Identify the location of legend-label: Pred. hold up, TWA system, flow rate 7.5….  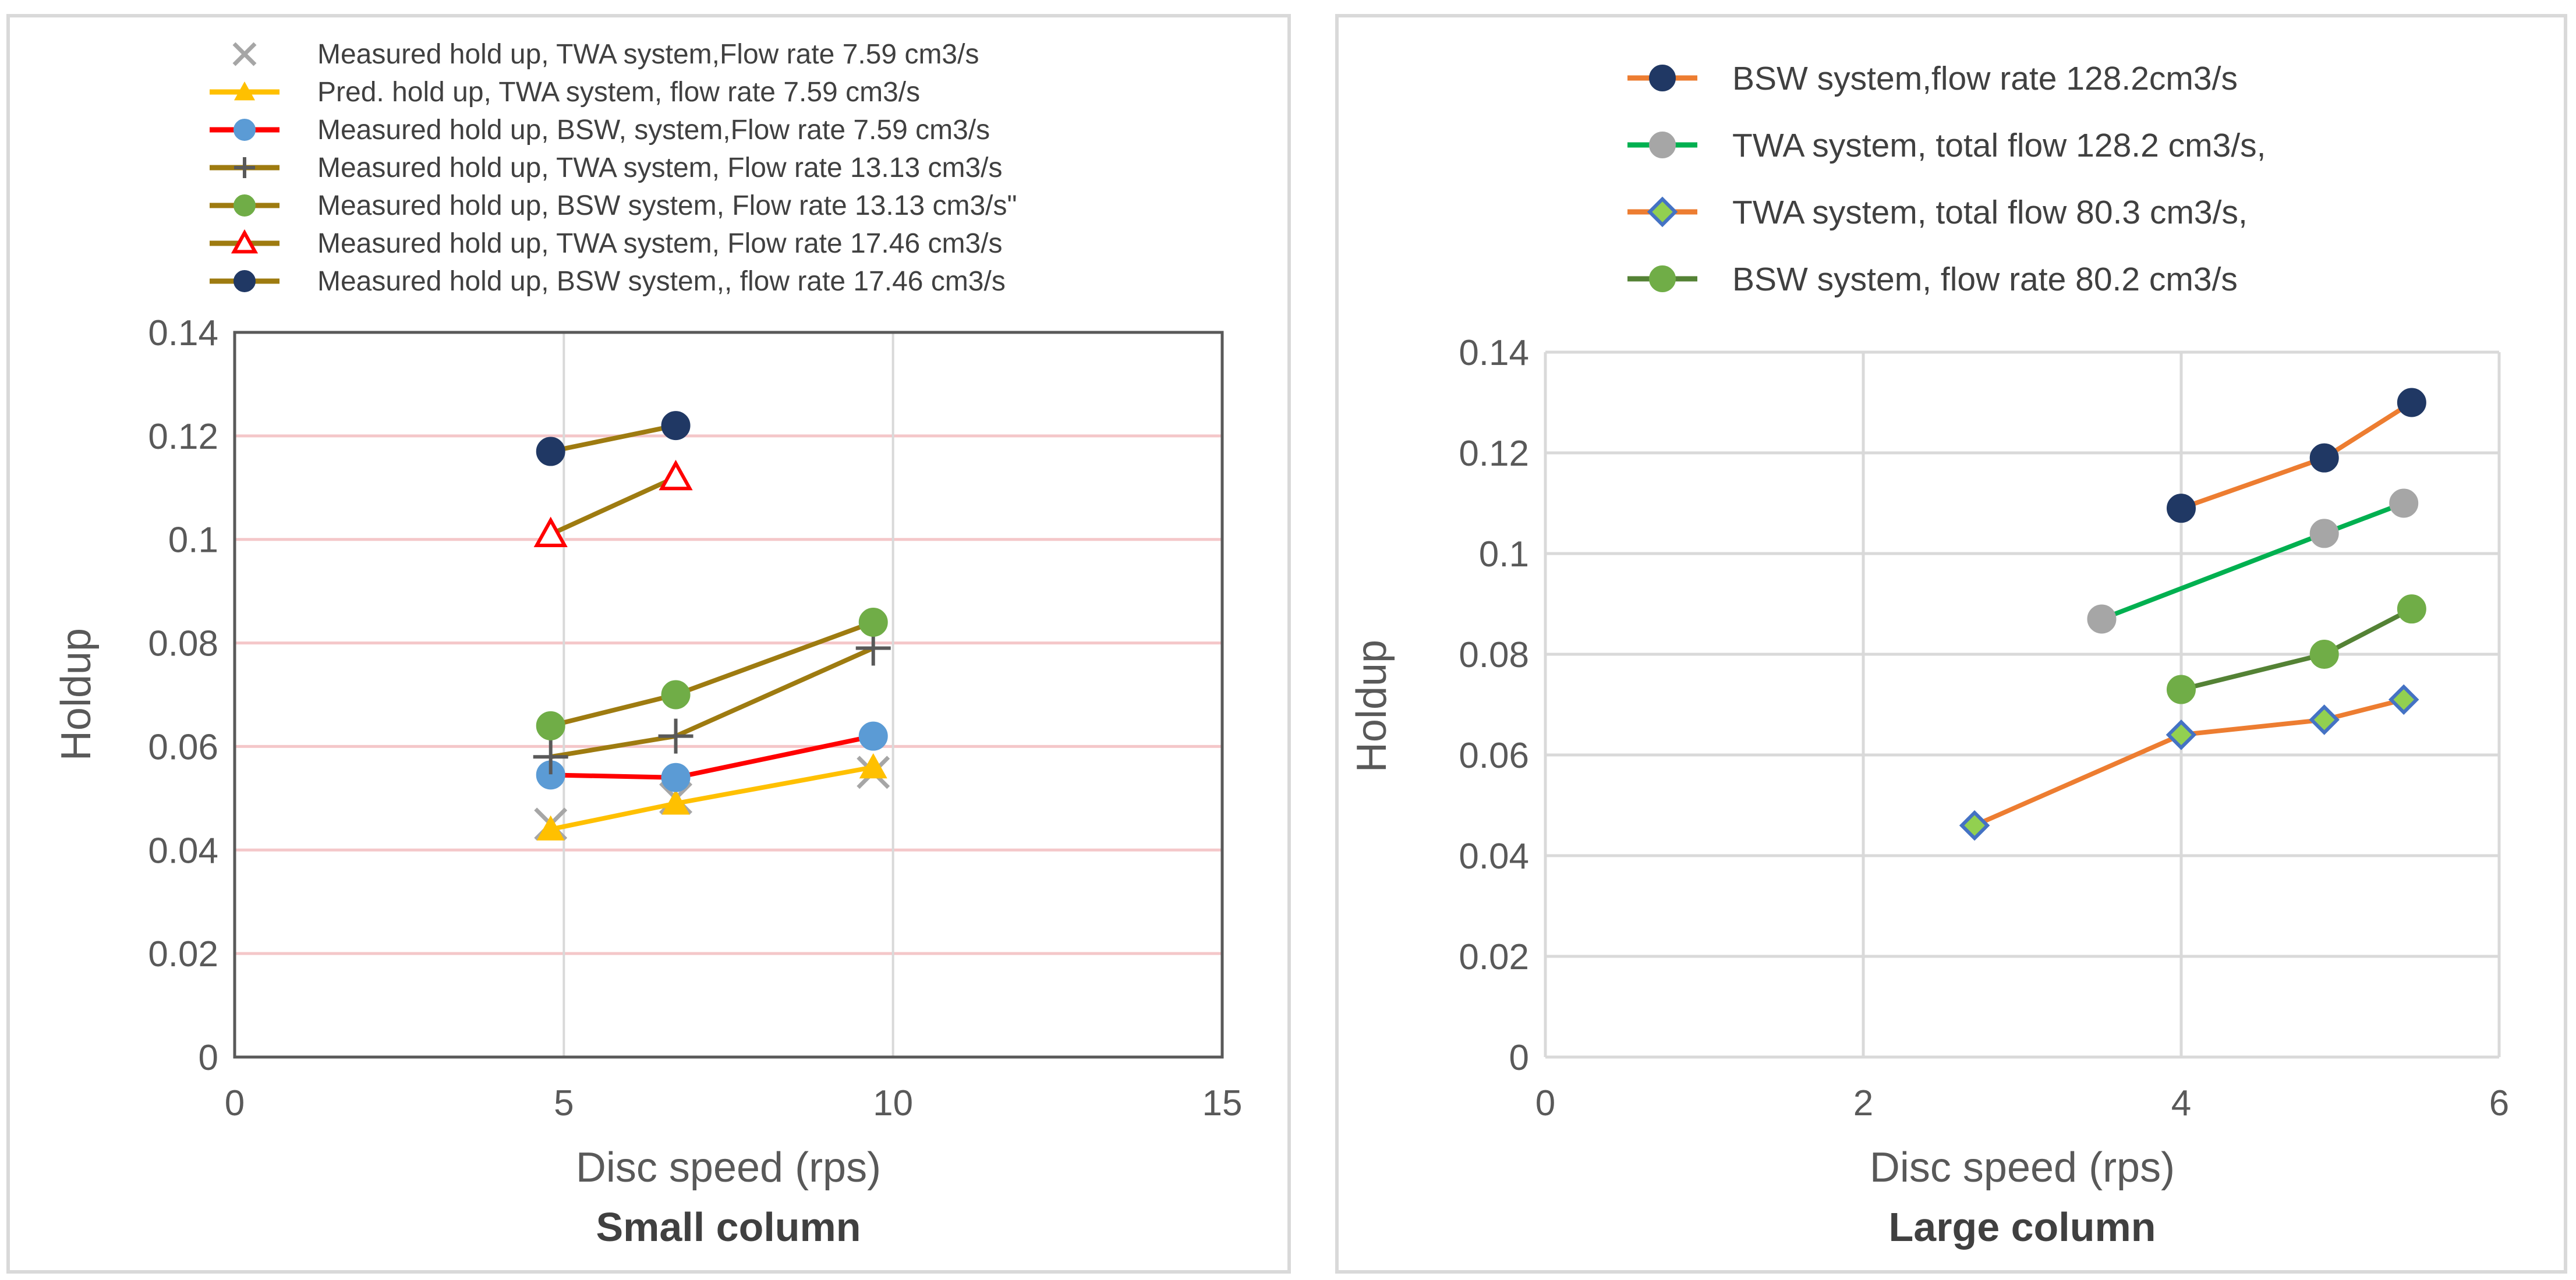
(618, 92).